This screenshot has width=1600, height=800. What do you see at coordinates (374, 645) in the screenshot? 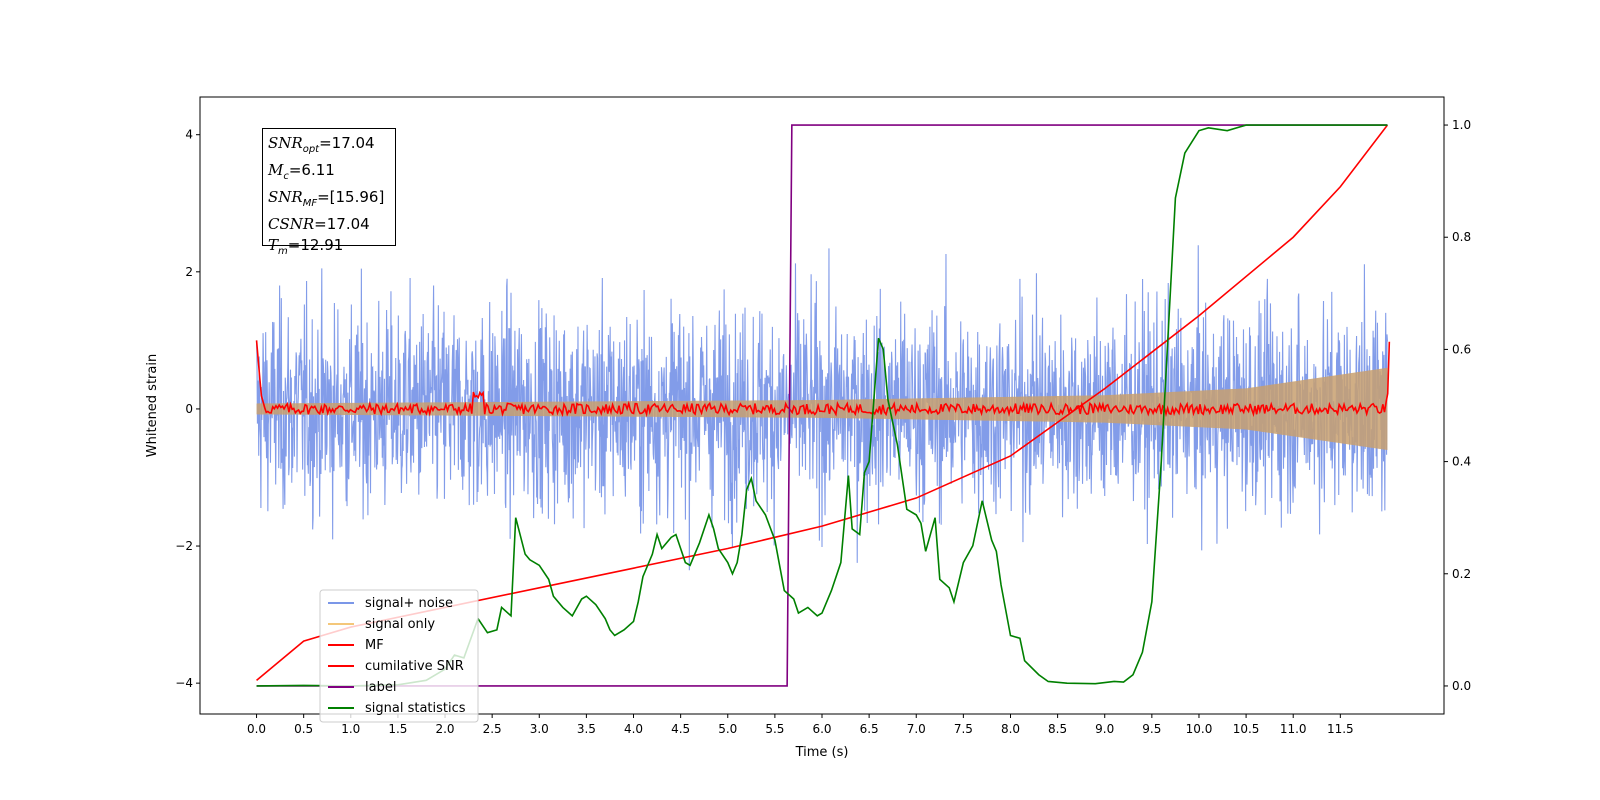
I see `legend-label: MF` at bounding box center [374, 645].